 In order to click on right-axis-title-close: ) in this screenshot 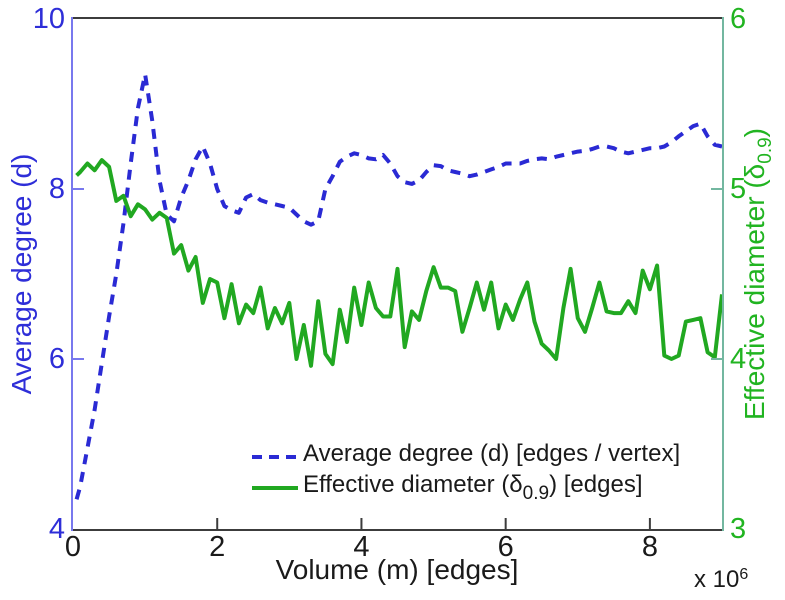, I will do `click(754, 132)`.